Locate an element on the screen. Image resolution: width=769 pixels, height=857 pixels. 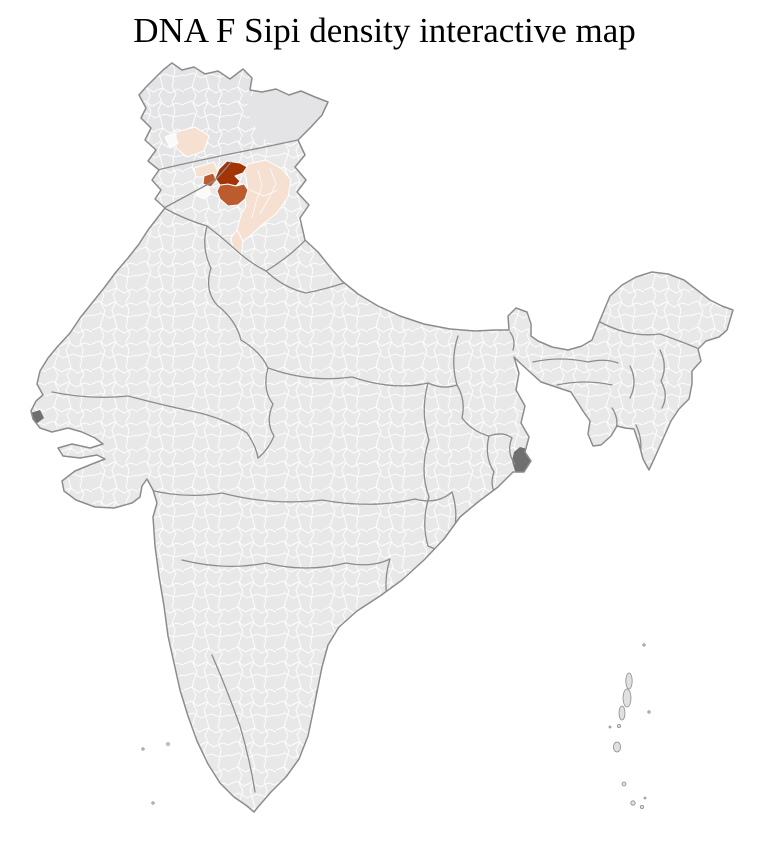
andaman-nicobar-islands is located at coordinates (629, 726).